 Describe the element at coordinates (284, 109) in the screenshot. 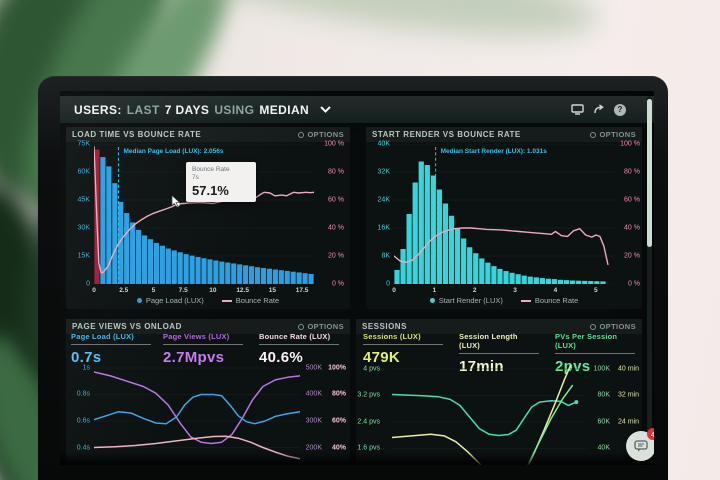

I see `topbar-median-label: MEDIAN` at that location.